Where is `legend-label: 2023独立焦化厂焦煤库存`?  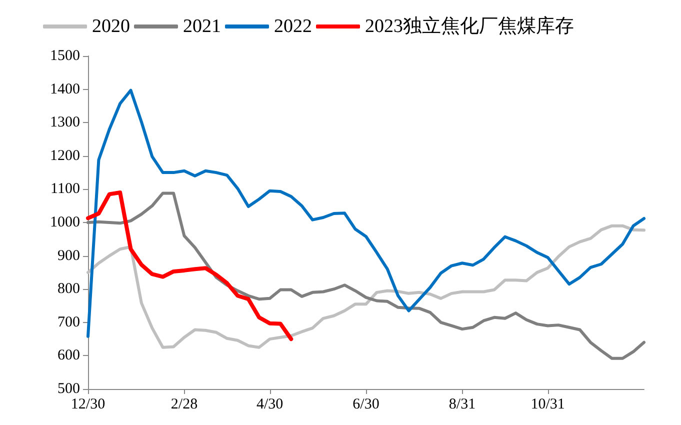 legend-label: 2023独立焦化厂焦煤库存 is located at coordinates (469, 26).